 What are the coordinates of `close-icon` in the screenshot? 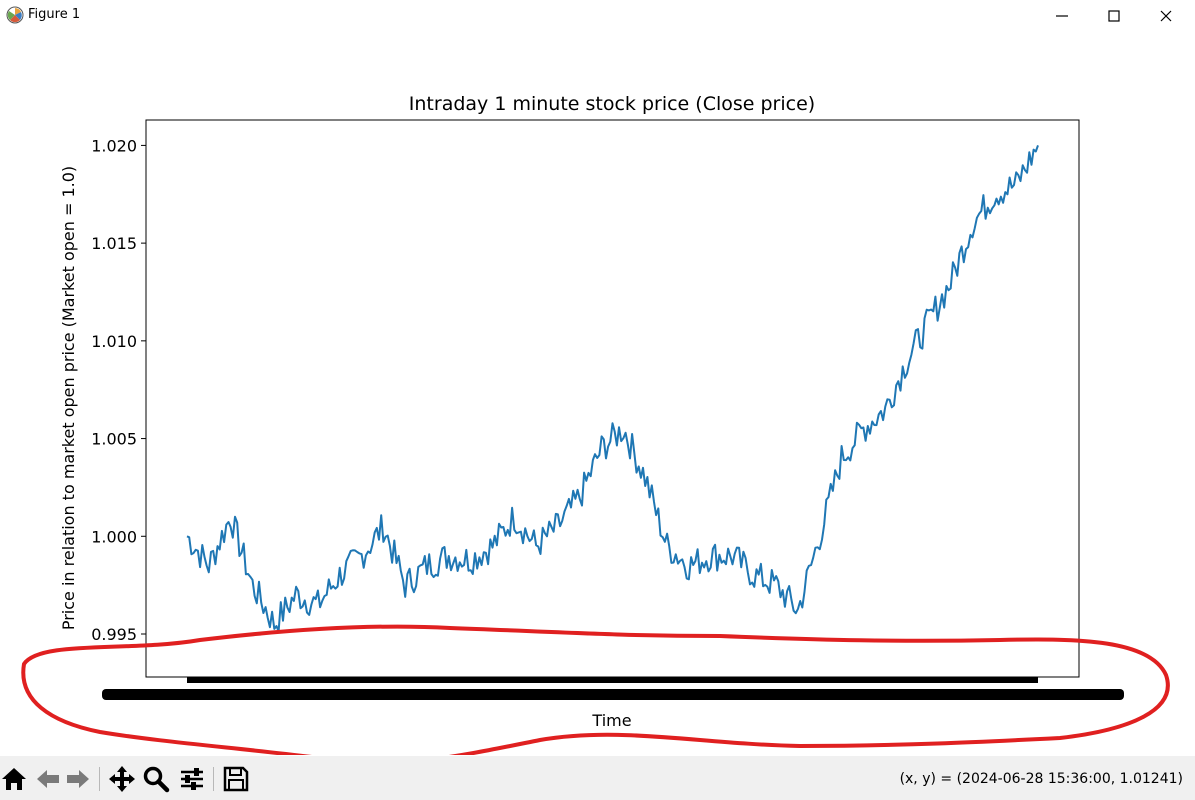 It's located at (1166, 16).